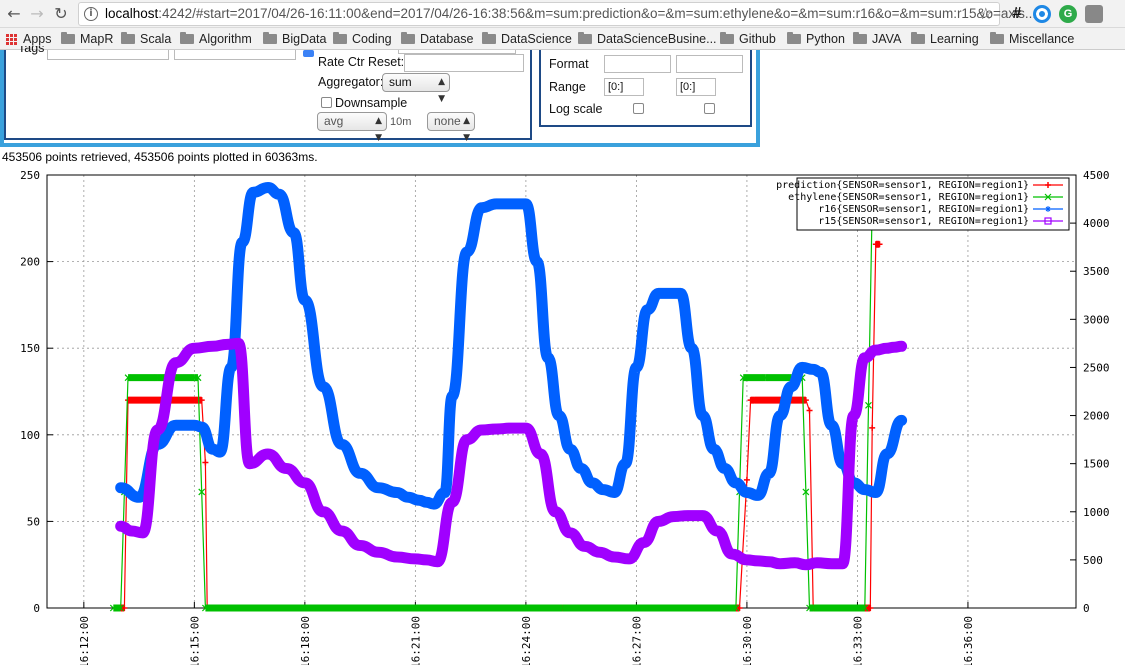 This screenshot has width=1125, height=665. Describe the element at coordinates (326, 102) in the screenshot. I see `downsample-checkbox` at that location.